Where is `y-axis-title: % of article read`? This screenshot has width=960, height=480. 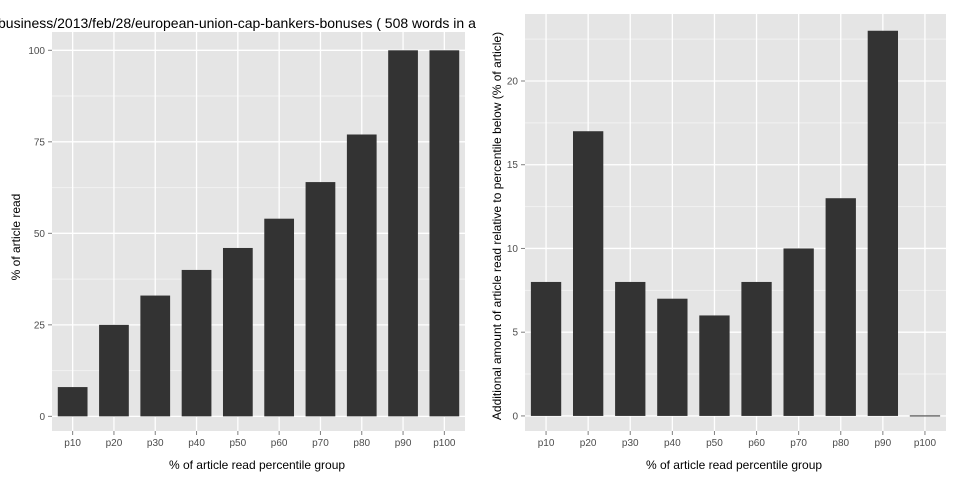
y-axis-title: % of article read is located at coordinates (16, 237).